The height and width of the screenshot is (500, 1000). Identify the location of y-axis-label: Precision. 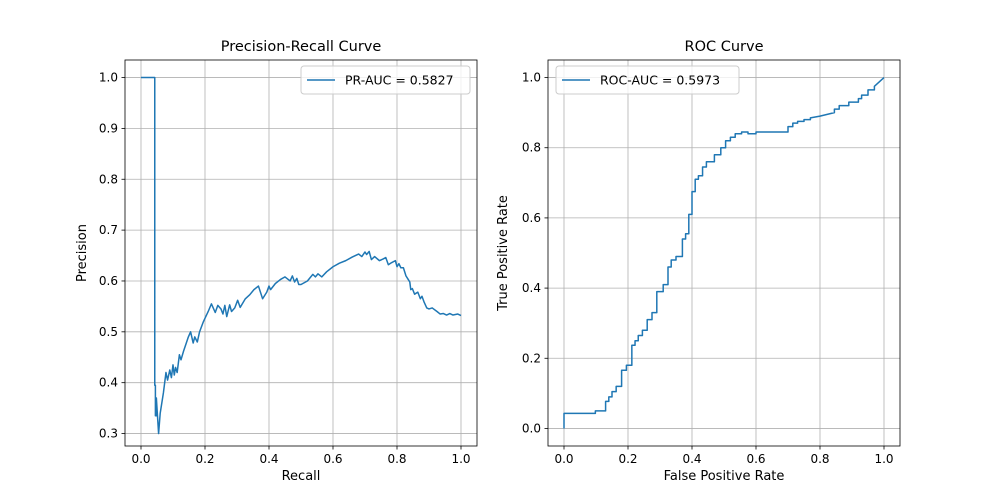
(82, 253).